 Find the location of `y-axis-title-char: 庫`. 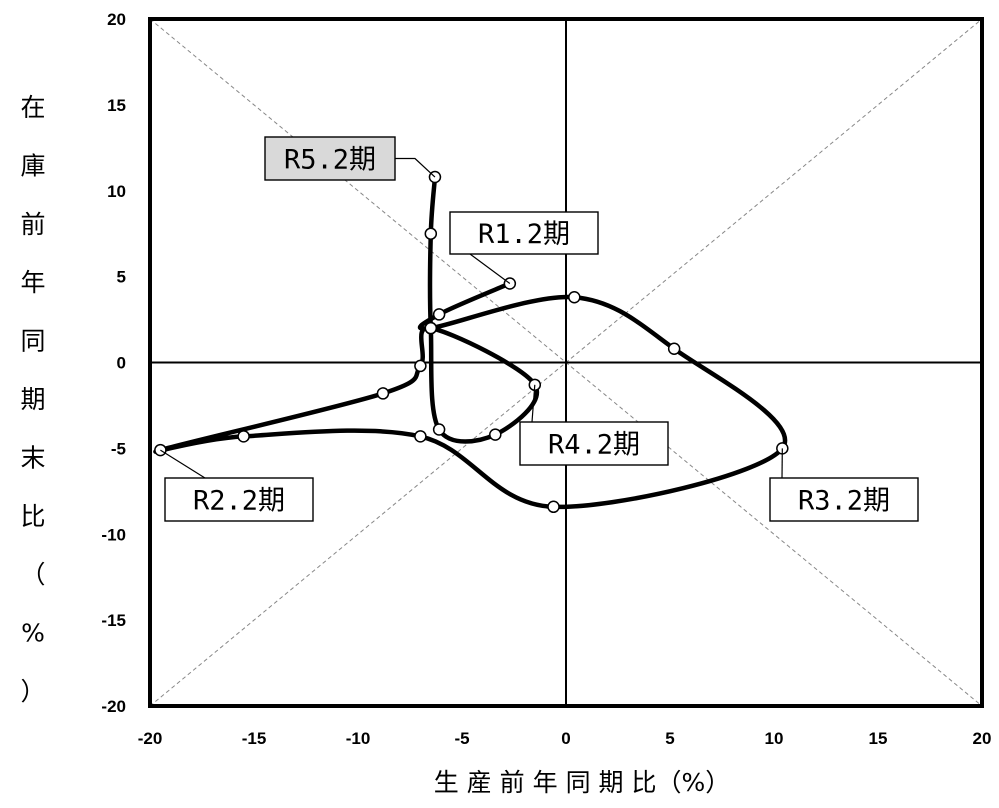

y-axis-title-char: 庫 is located at coordinates (32, 165).